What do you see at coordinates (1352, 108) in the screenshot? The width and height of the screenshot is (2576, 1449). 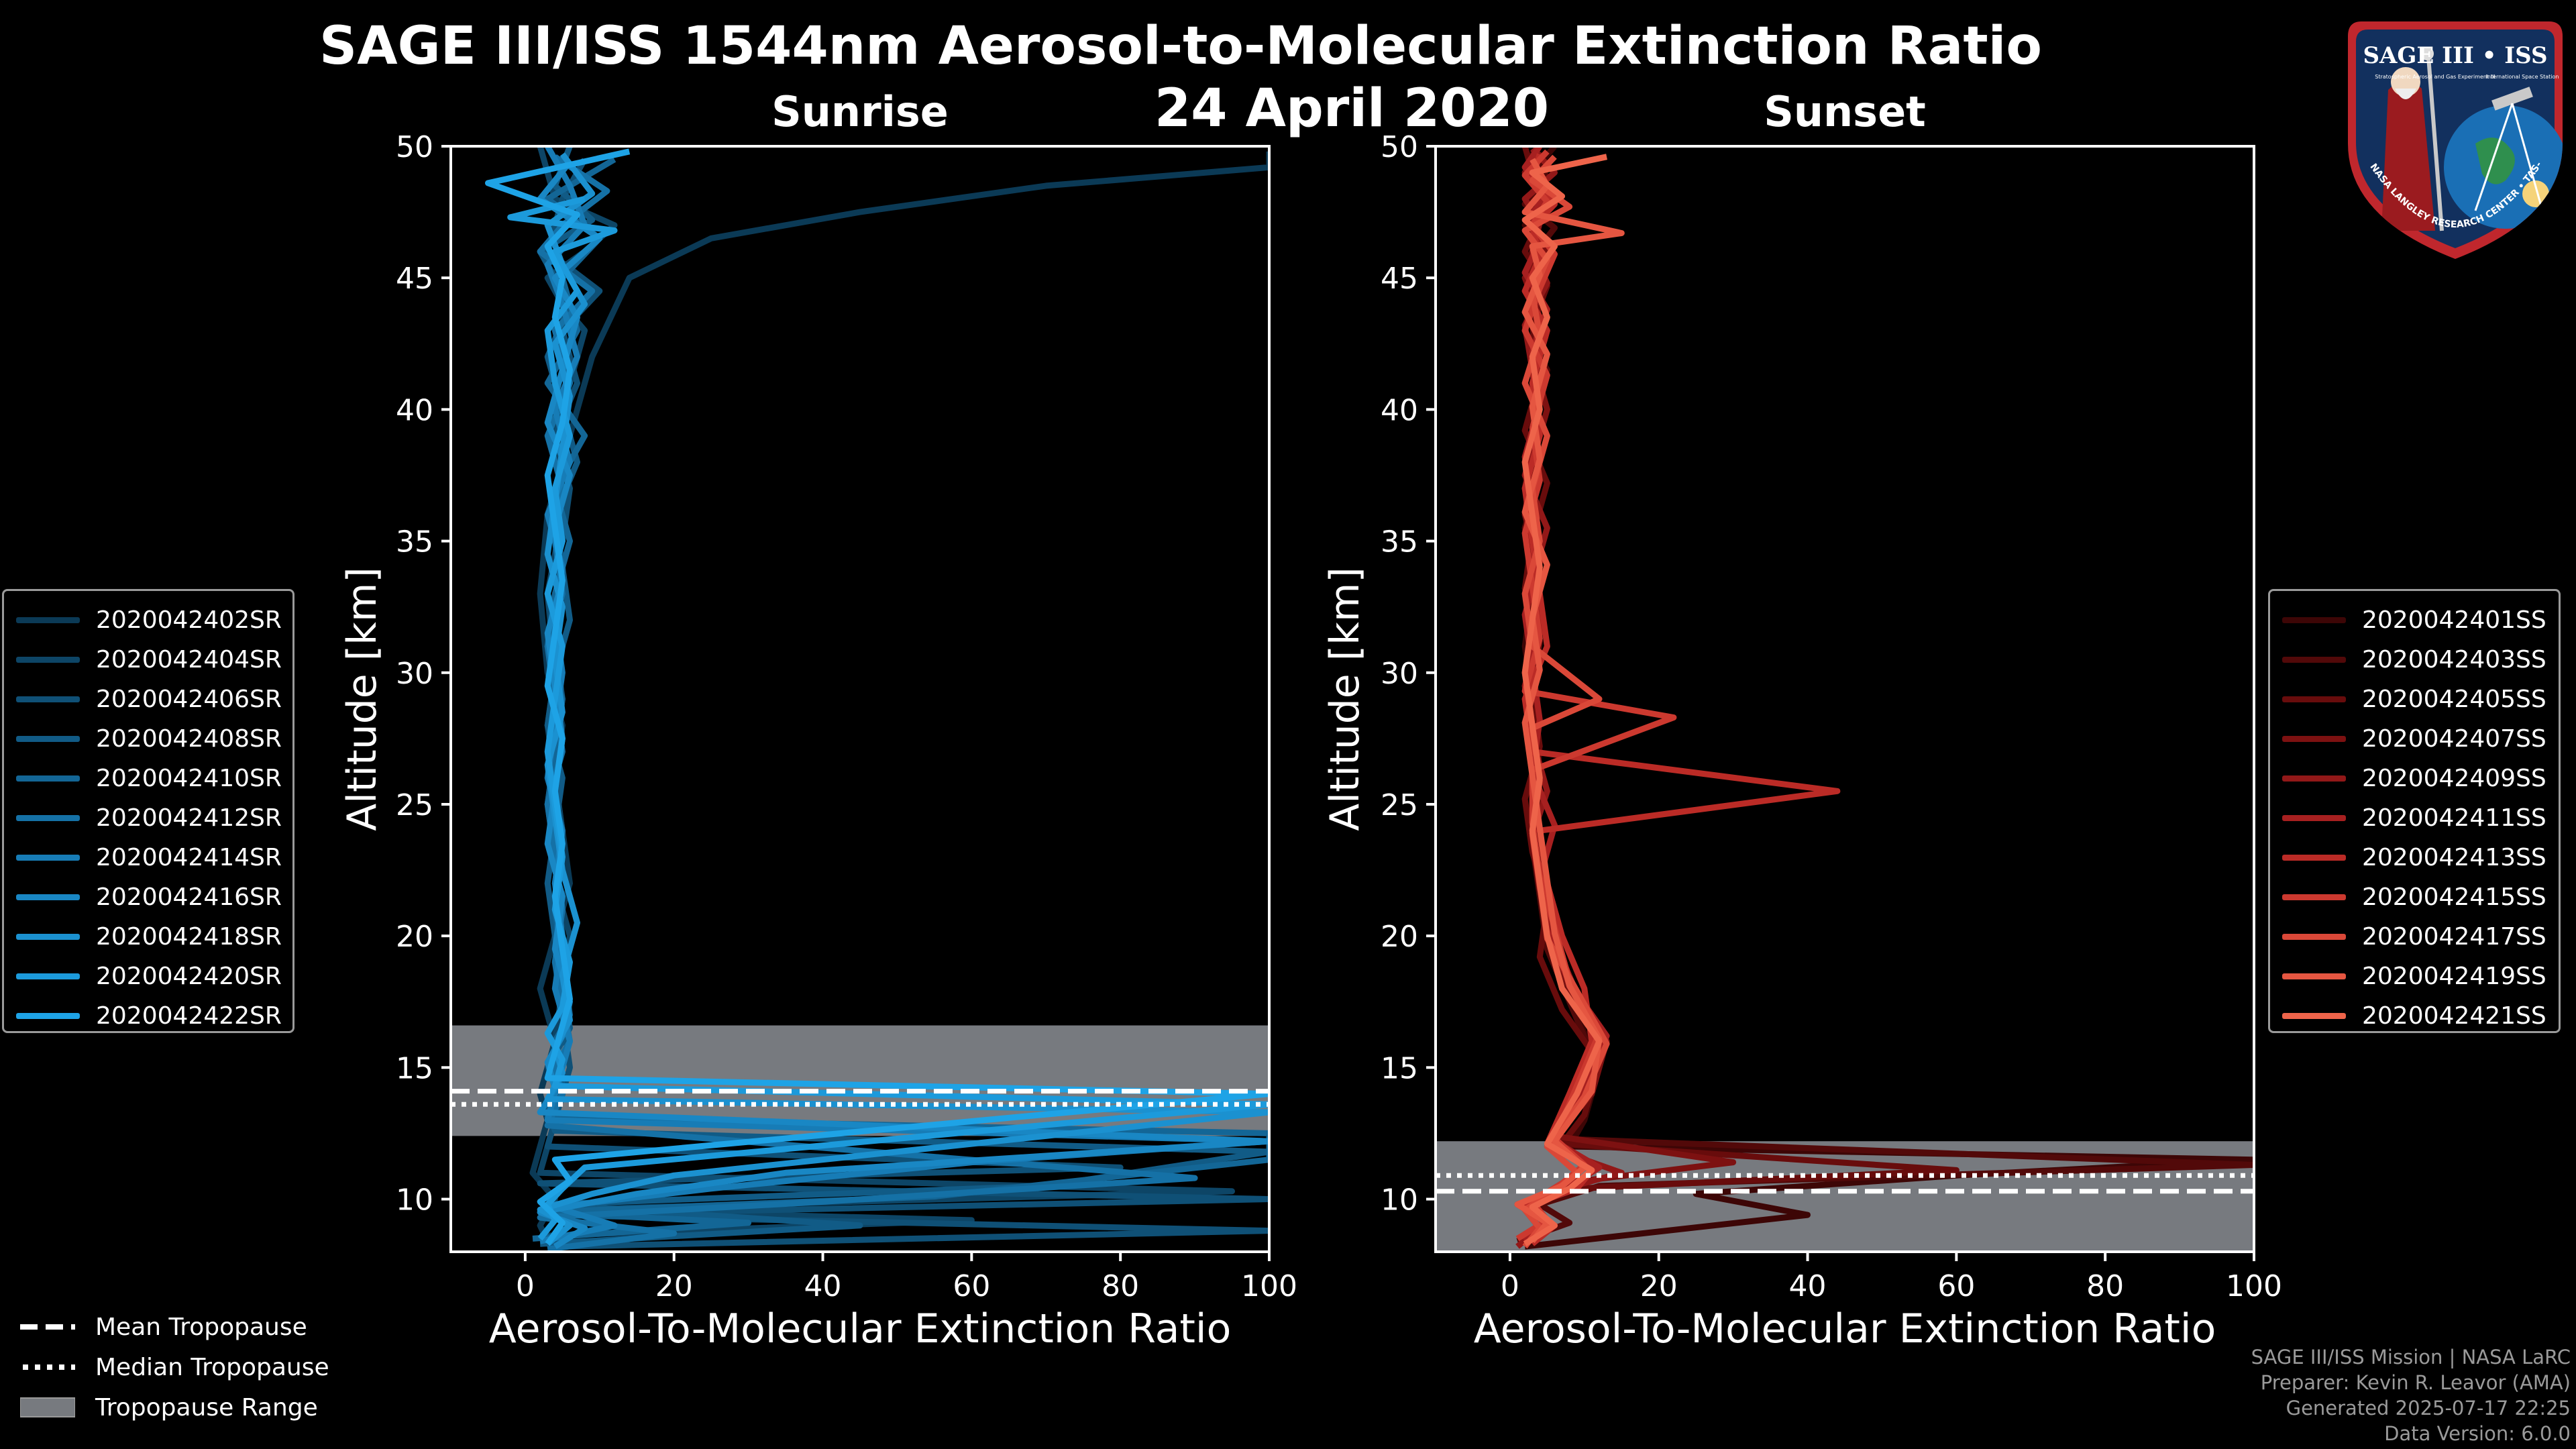 I see `figure-date: 24 April 2020` at bounding box center [1352, 108].